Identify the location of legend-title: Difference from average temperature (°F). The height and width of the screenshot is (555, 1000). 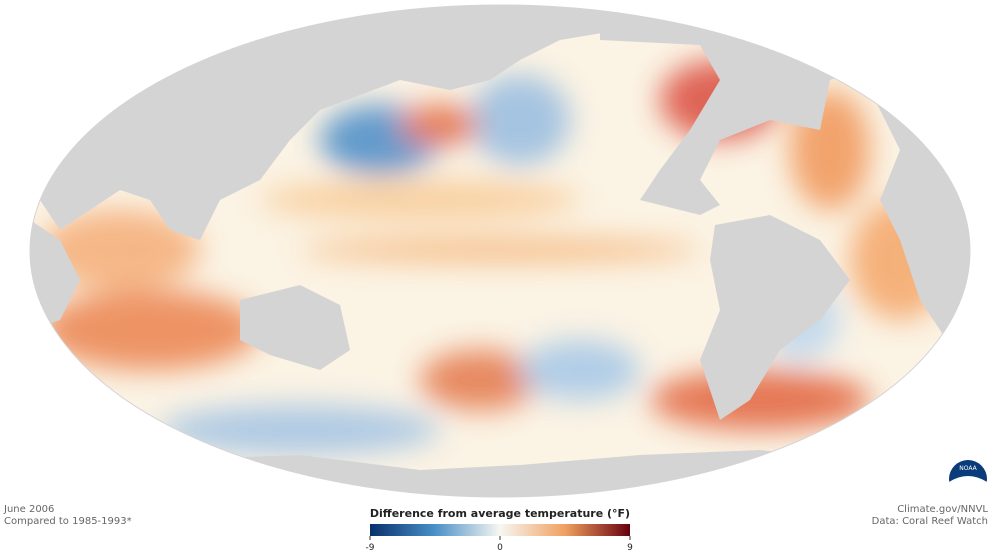
(500, 513).